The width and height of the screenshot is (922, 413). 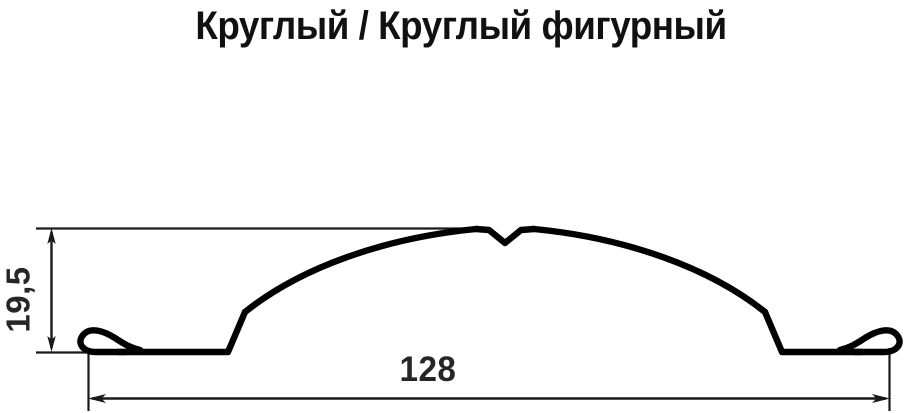 What do you see at coordinates (649, 270) in the screenshot?
I see `profile-crown-right` at bounding box center [649, 270].